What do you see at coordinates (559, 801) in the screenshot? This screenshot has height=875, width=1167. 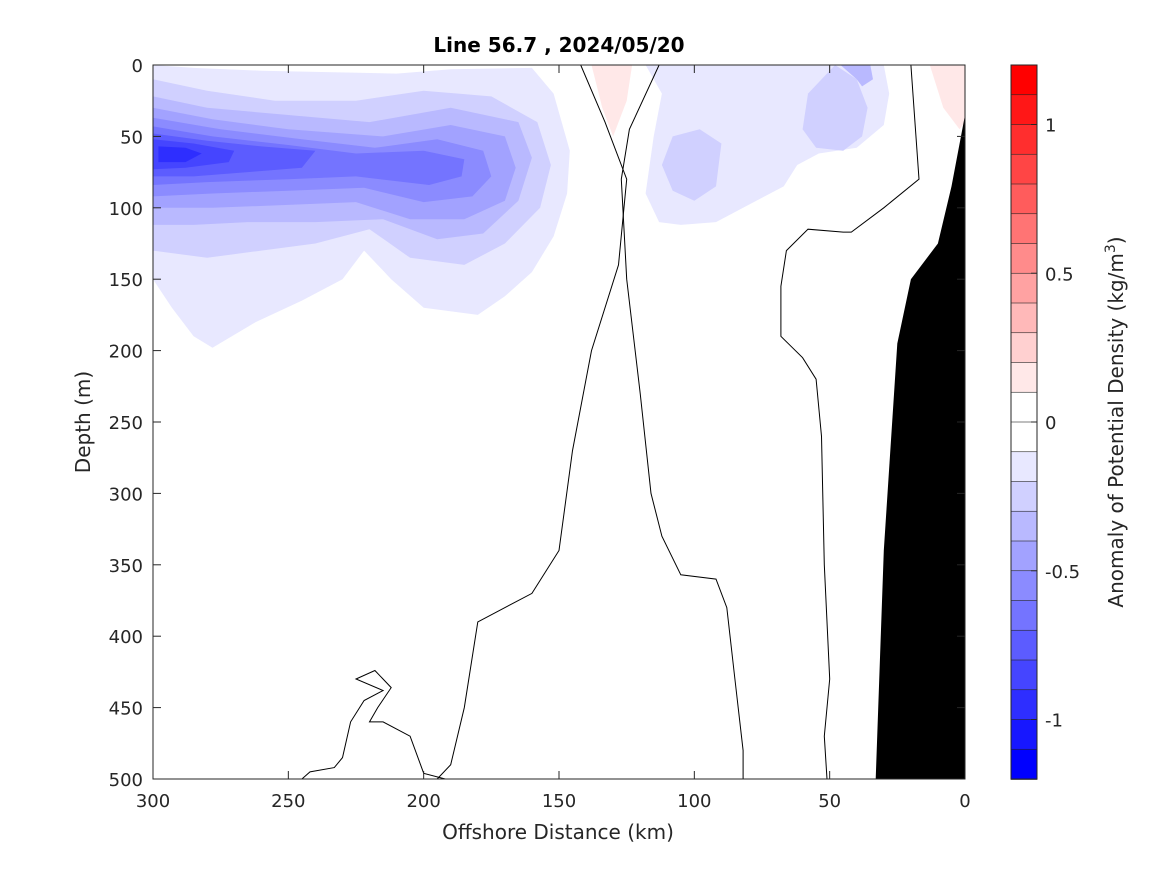 I see `x-tick-label: 150` at bounding box center [559, 801].